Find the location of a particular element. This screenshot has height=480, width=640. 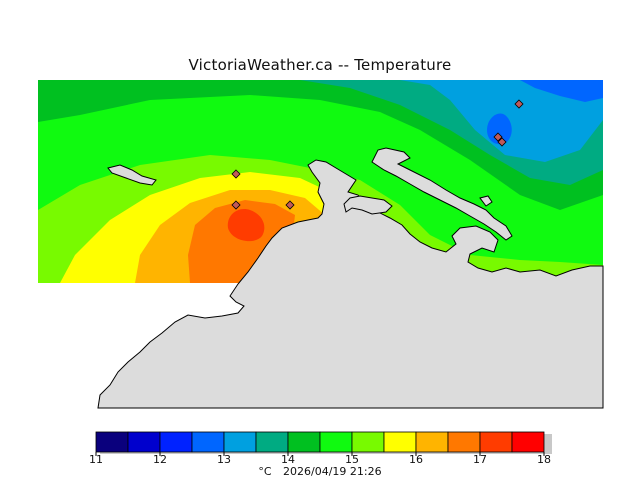

color-legend is located at coordinates (323, 442).